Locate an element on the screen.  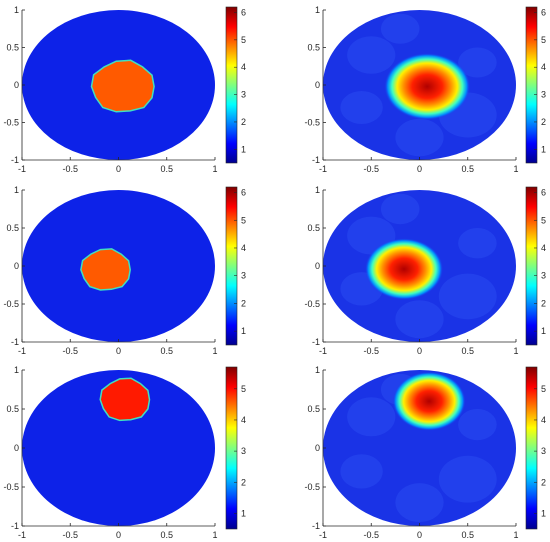
panel-1-left: -1 -0.5 0 0.5 1 1 0.5 0 -0.5 -1 1 2 3 4 5 6 is located at coordinates (124, 89).